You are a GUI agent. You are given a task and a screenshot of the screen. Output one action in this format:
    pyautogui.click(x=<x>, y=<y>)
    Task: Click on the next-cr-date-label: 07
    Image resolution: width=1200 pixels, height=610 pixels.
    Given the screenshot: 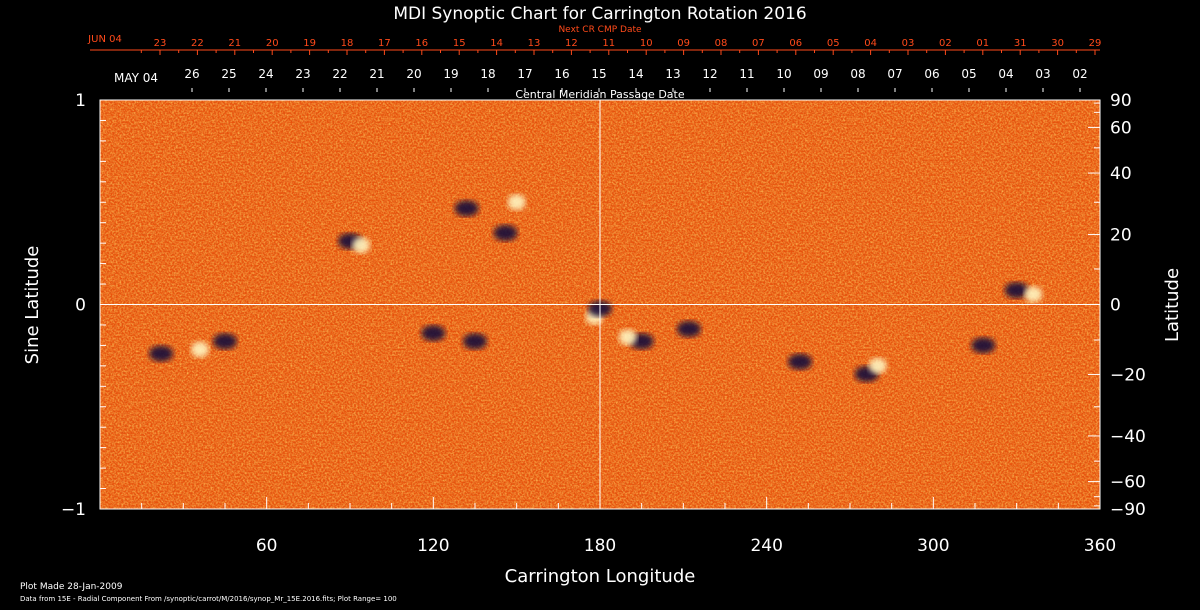 What is the action you would take?
    pyautogui.click(x=758, y=43)
    